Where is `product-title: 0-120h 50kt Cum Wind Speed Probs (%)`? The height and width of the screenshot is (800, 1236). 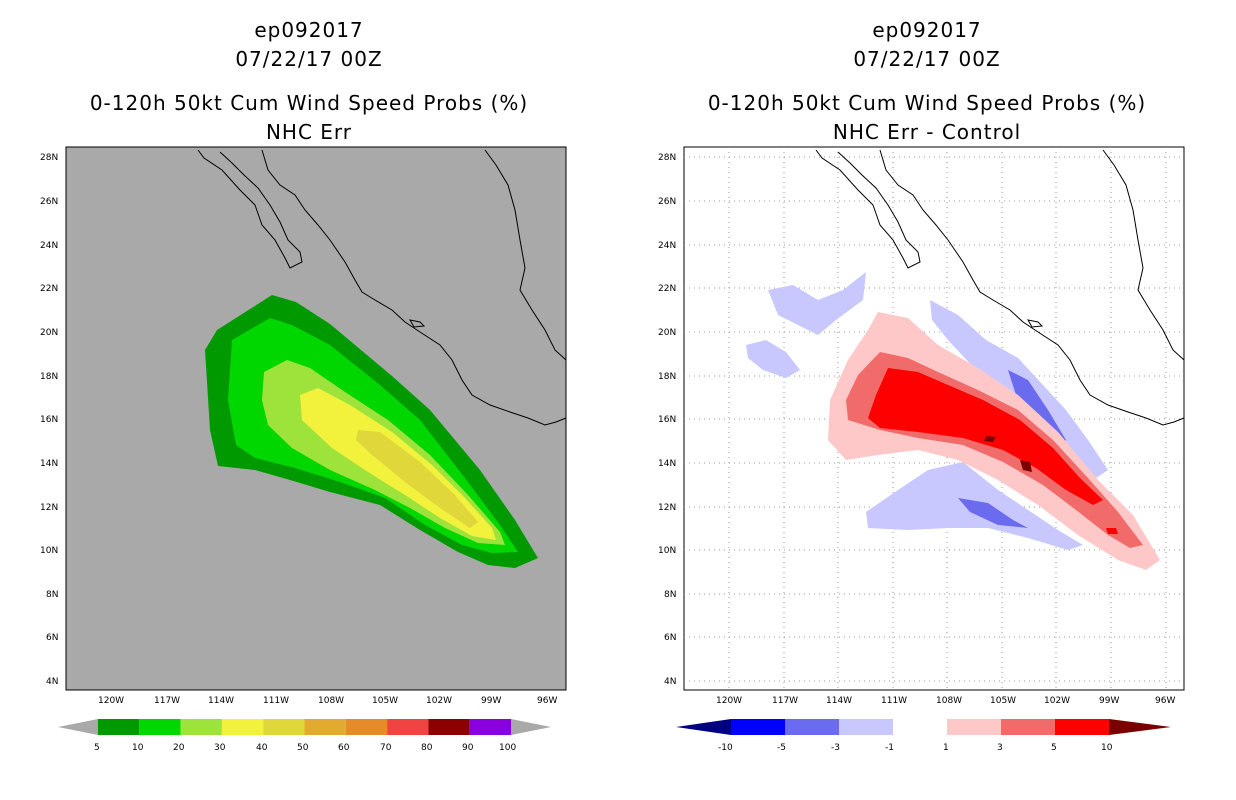 product-title: 0-120h 50kt Cum Wind Speed Probs (%) is located at coordinates (927, 103).